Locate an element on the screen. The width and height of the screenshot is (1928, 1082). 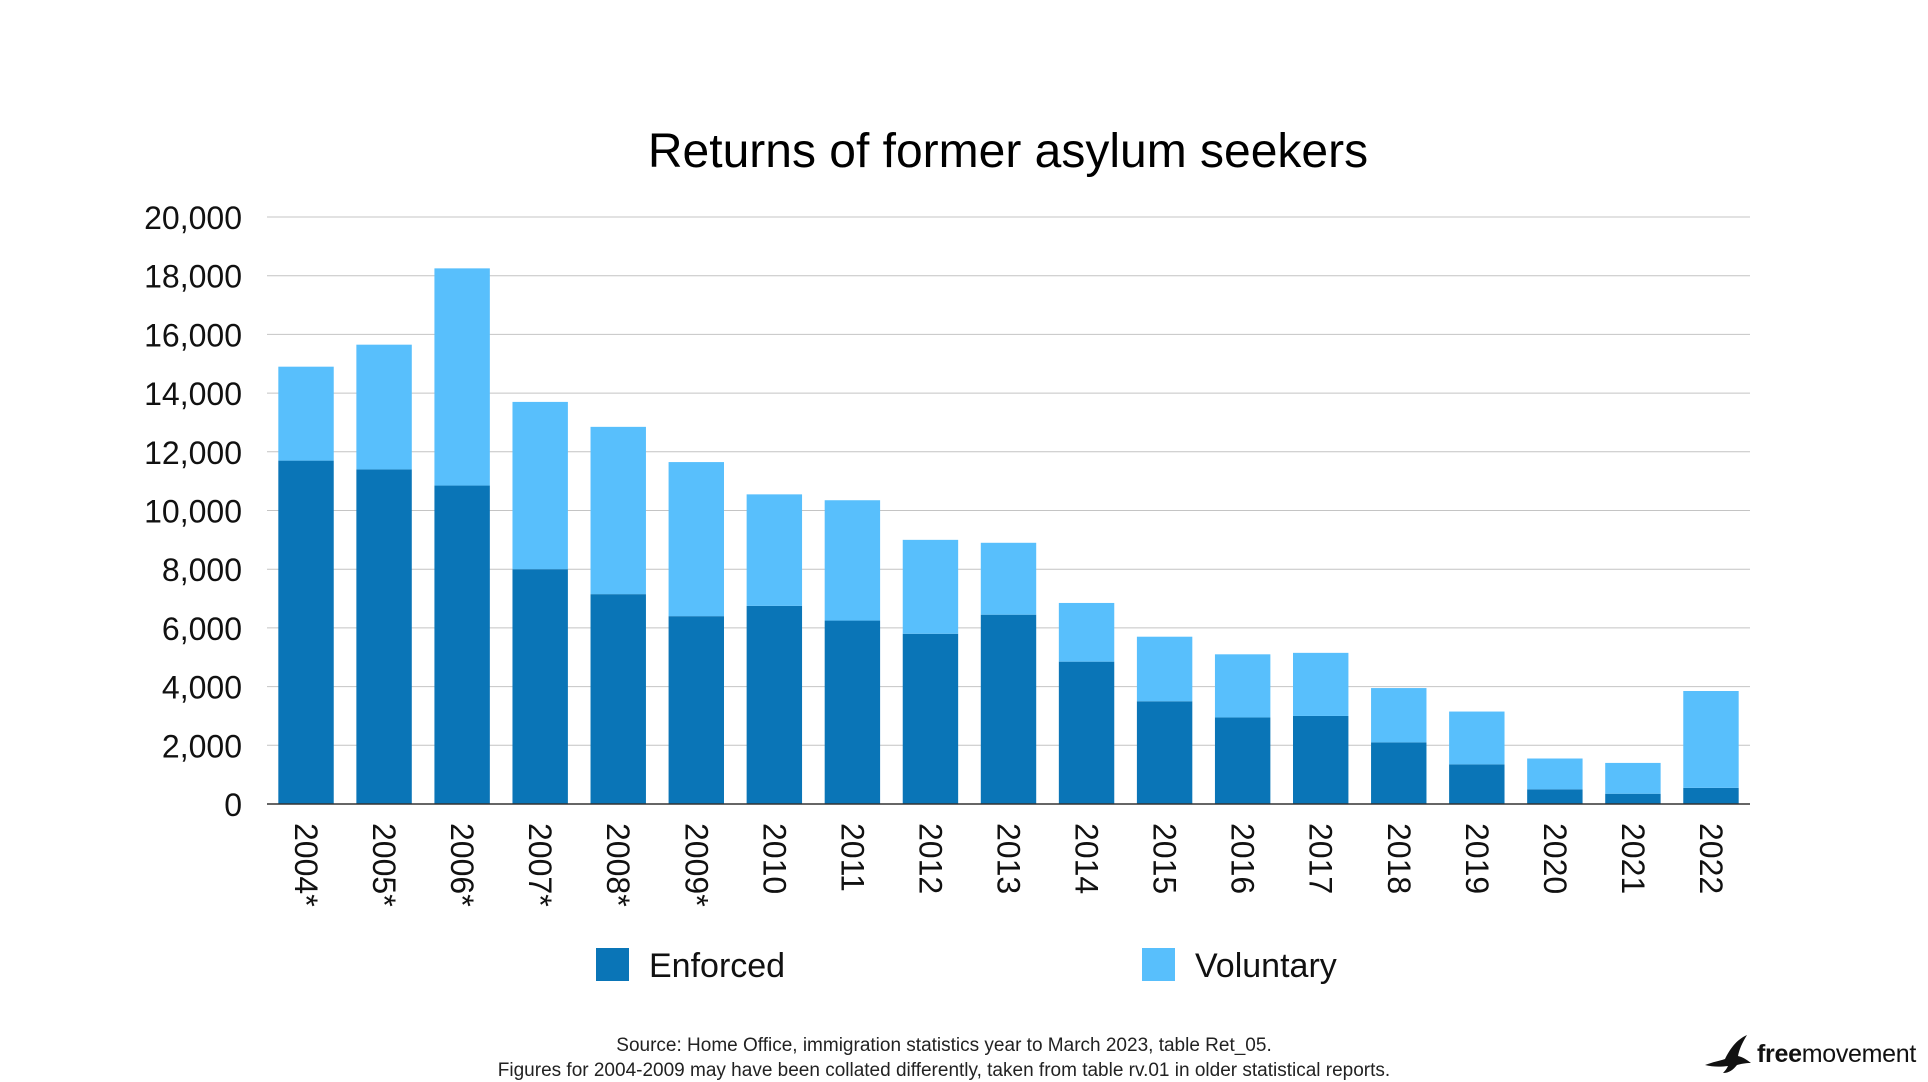
freemovement-logo: freemovement is located at coordinates (1809, 1054).